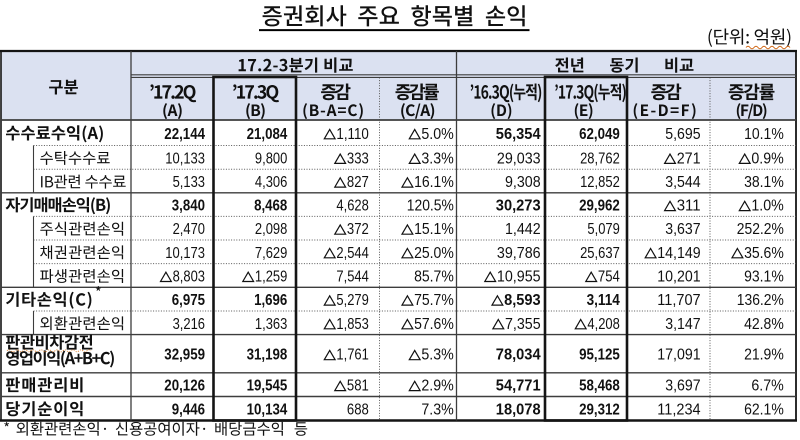 This screenshot has width=800, height=440. I want to click on svg-text: 75.7%, so click(434, 300).